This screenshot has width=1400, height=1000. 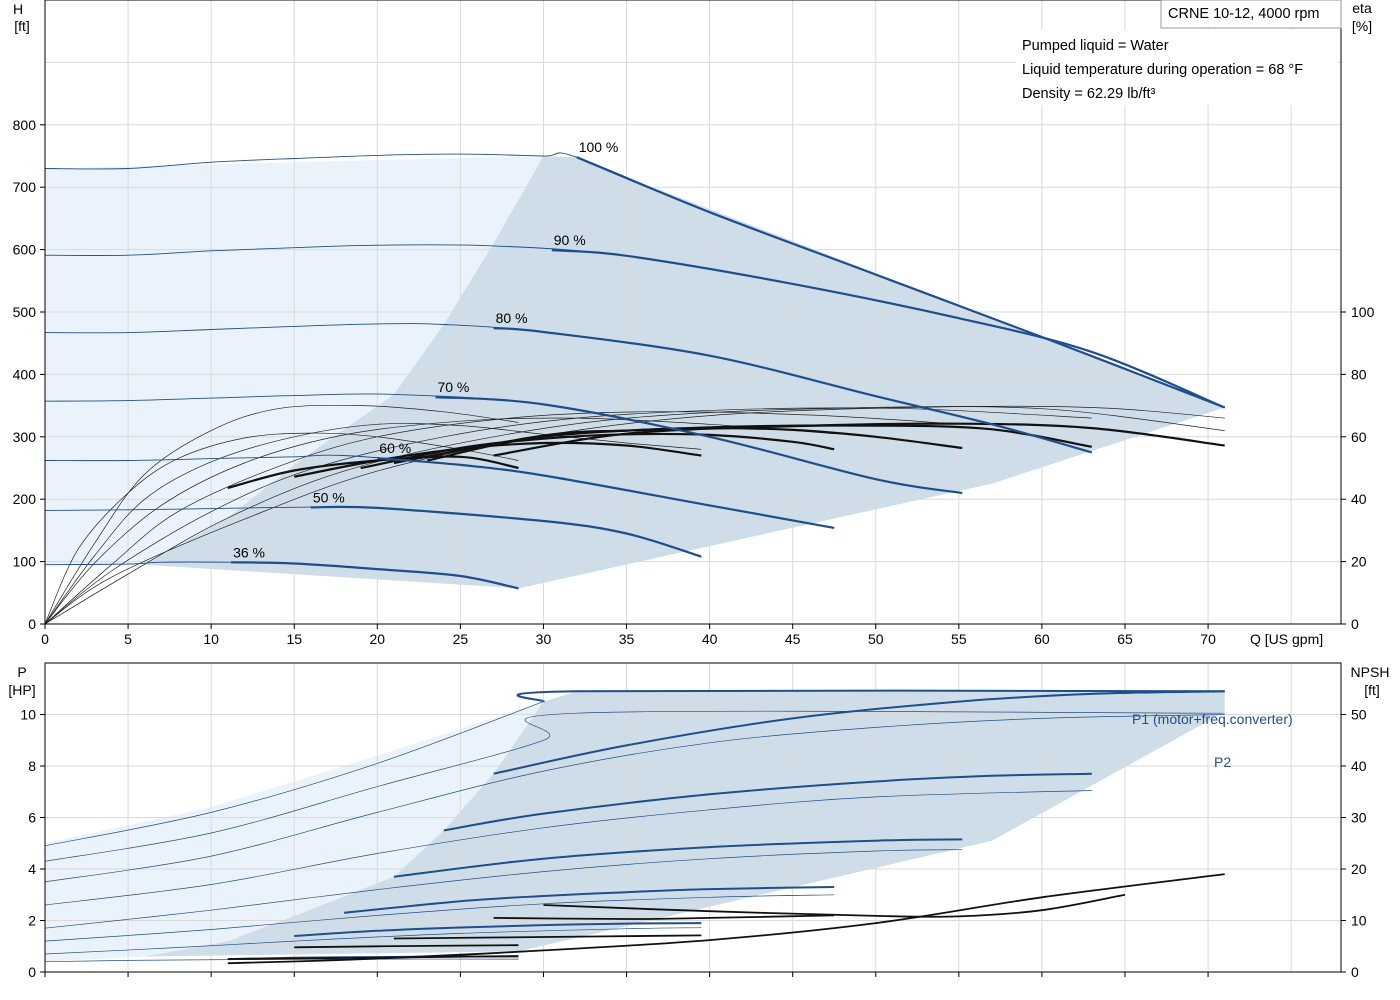 What do you see at coordinates (32, 766) in the screenshot?
I see `power-tick-label: 8` at bounding box center [32, 766].